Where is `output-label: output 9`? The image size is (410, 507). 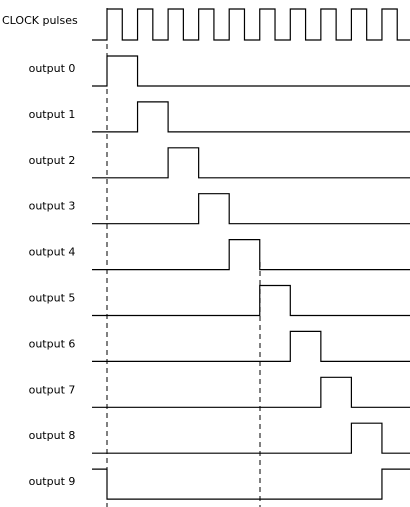 output-label: output 9 is located at coordinates (52, 481).